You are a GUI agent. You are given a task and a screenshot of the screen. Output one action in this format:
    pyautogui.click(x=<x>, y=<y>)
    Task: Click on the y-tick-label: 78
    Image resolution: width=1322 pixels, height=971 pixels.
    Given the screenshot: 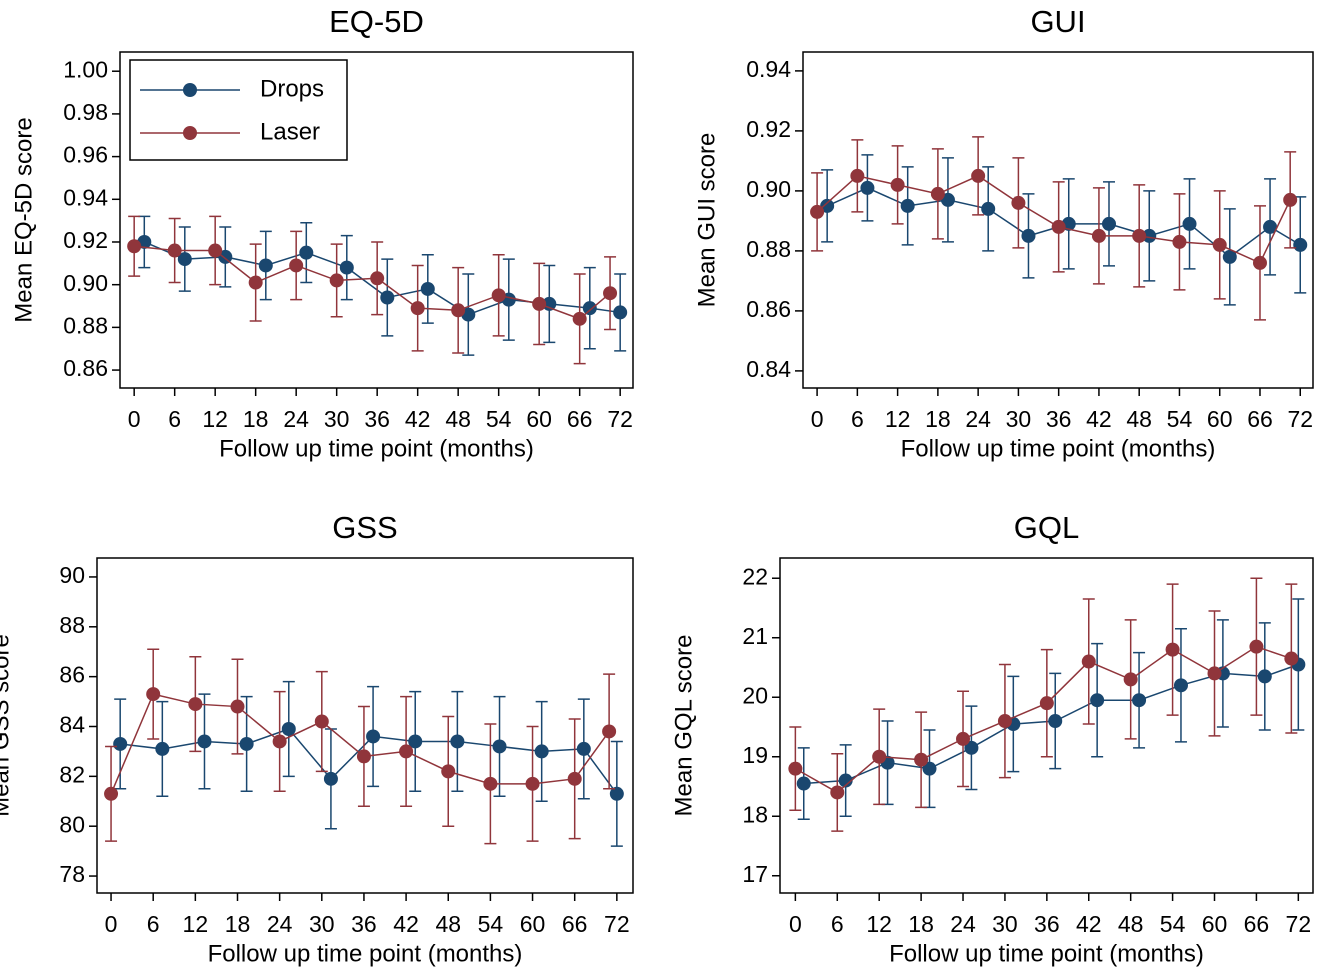 What is the action you would take?
    pyautogui.click(x=72, y=874)
    